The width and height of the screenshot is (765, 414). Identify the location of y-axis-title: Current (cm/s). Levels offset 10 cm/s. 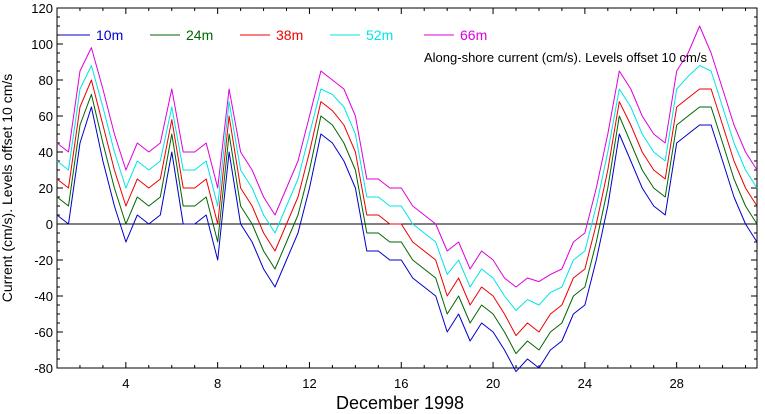
(7, 188).